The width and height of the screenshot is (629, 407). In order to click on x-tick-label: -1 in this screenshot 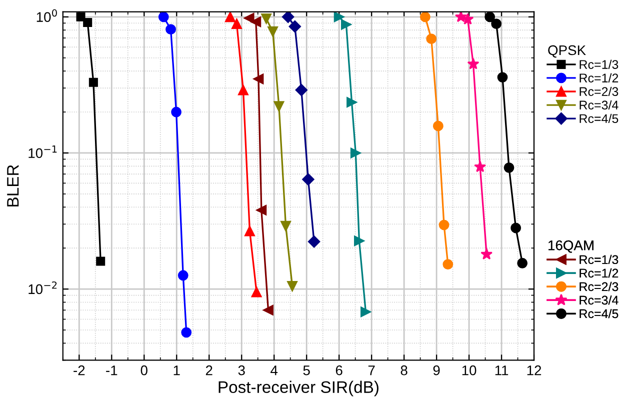, I will do `click(112, 371)`.